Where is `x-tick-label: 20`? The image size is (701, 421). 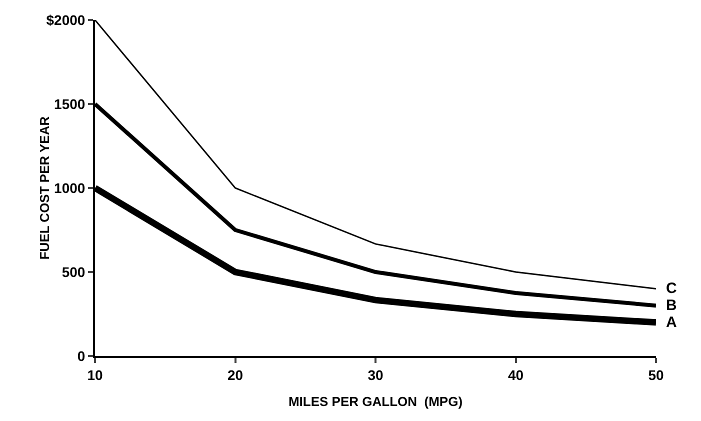
x-tick-label: 20 is located at coordinates (235, 374).